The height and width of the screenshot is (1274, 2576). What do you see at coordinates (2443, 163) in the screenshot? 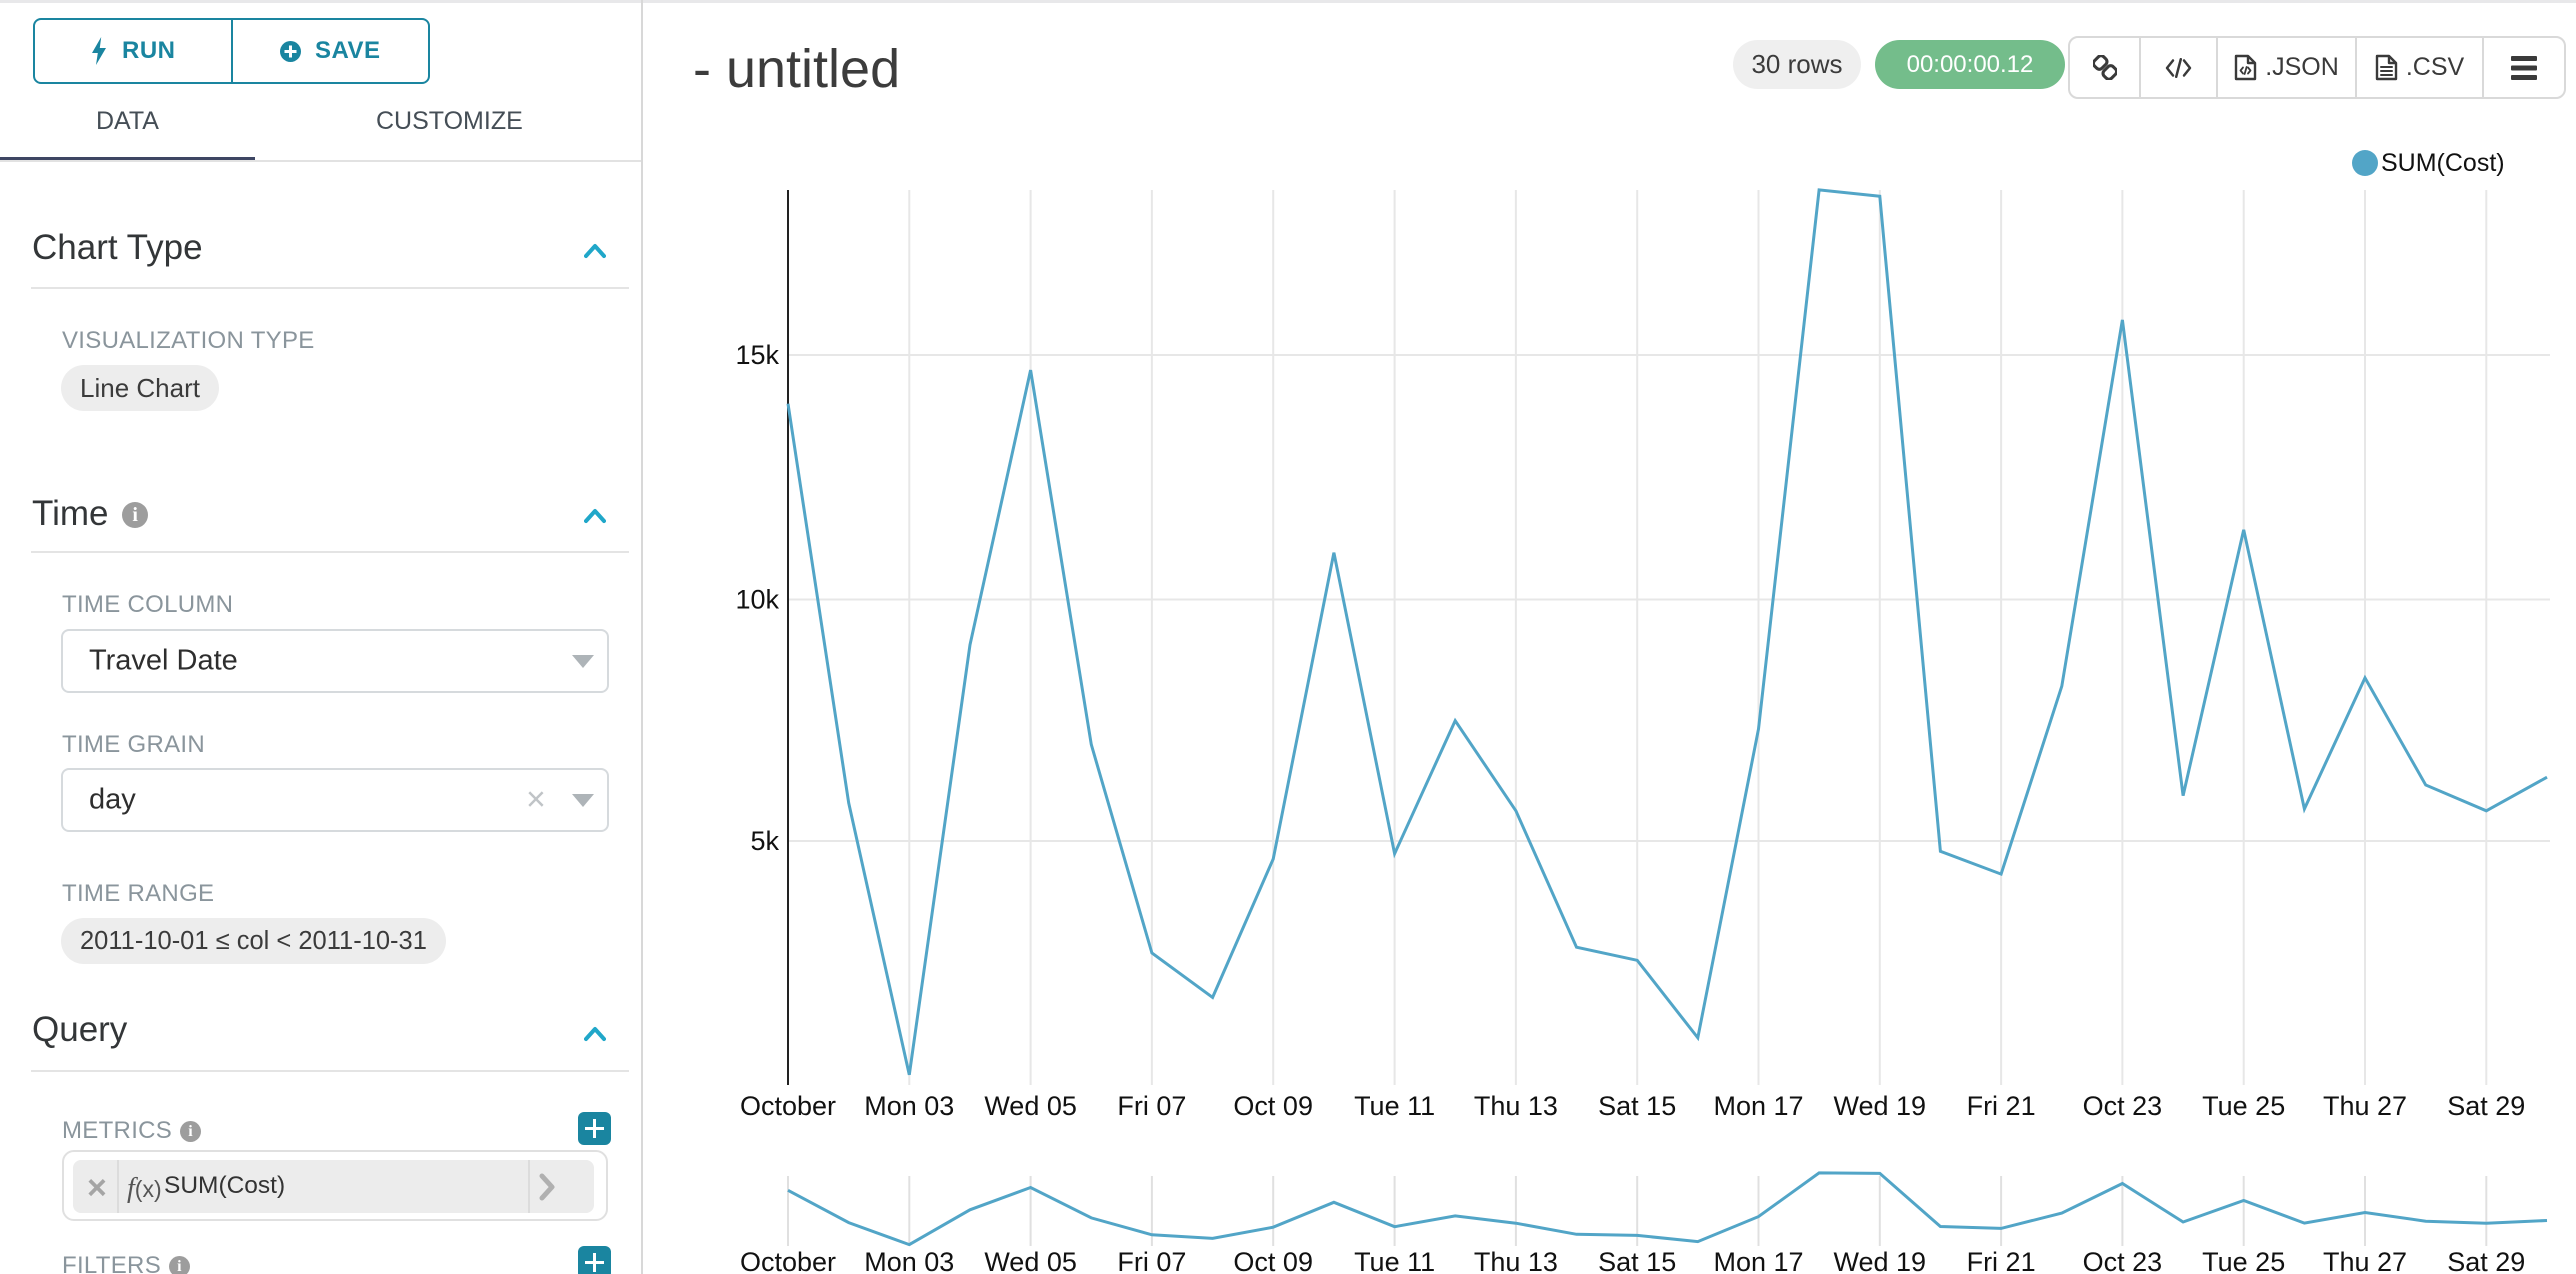
I see `svg-text: SUM(Cost)` at bounding box center [2443, 163].